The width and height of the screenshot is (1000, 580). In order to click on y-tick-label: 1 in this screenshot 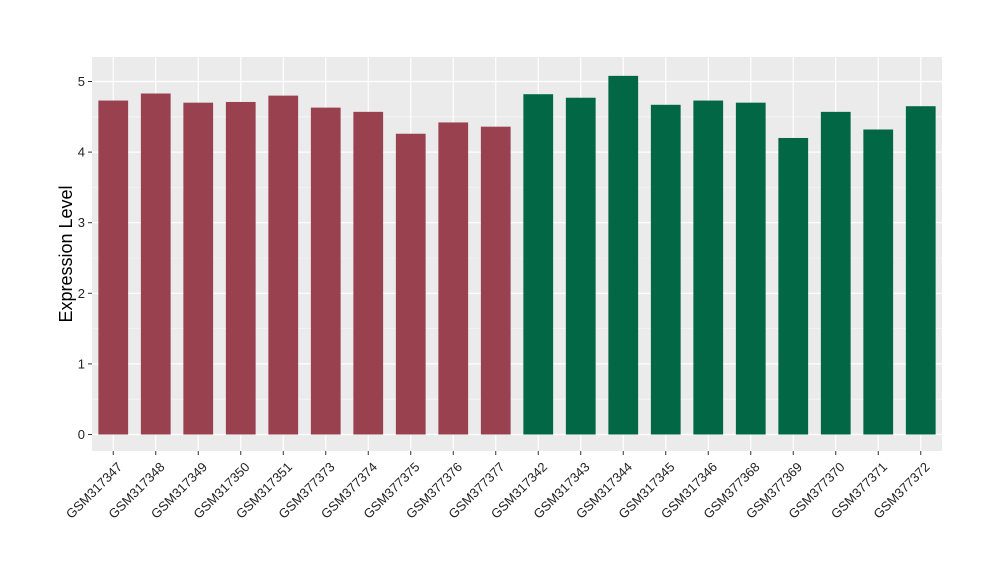, I will do `click(81, 363)`.